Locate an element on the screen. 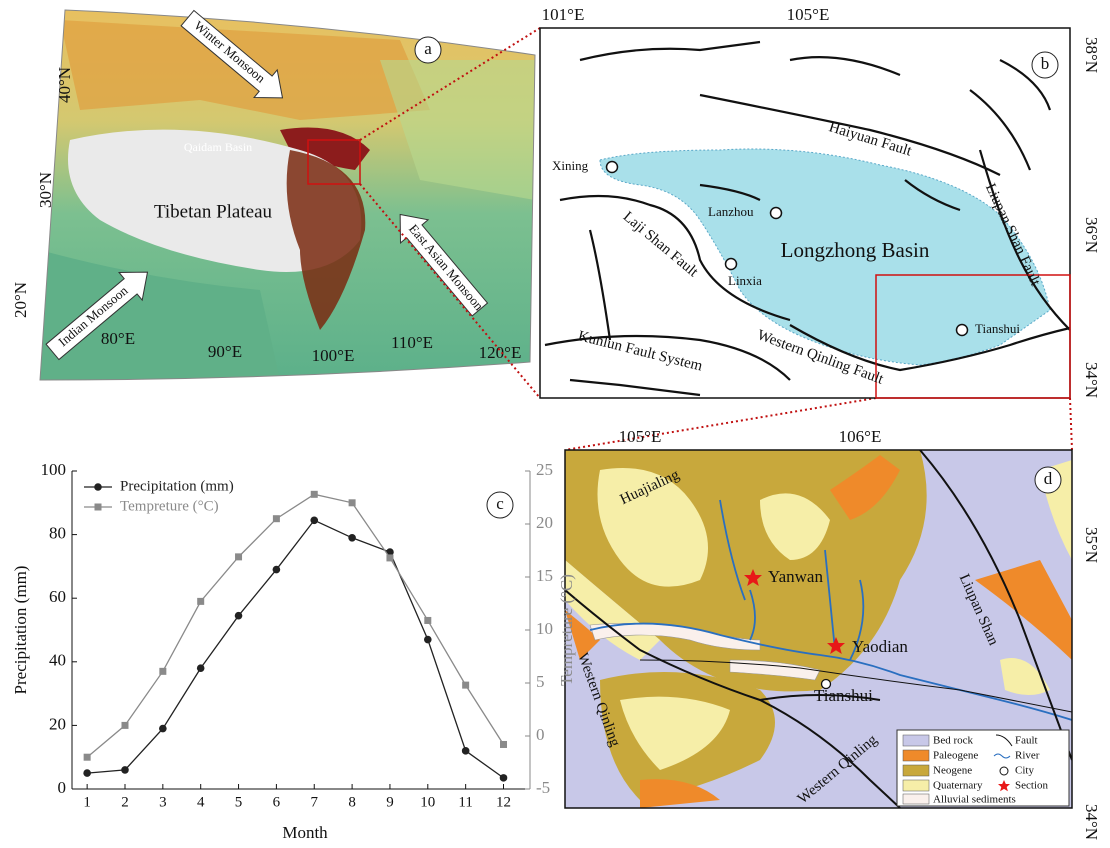 This screenshot has width=1110, height=848. x-tick-label: 10 is located at coordinates (427, 802).